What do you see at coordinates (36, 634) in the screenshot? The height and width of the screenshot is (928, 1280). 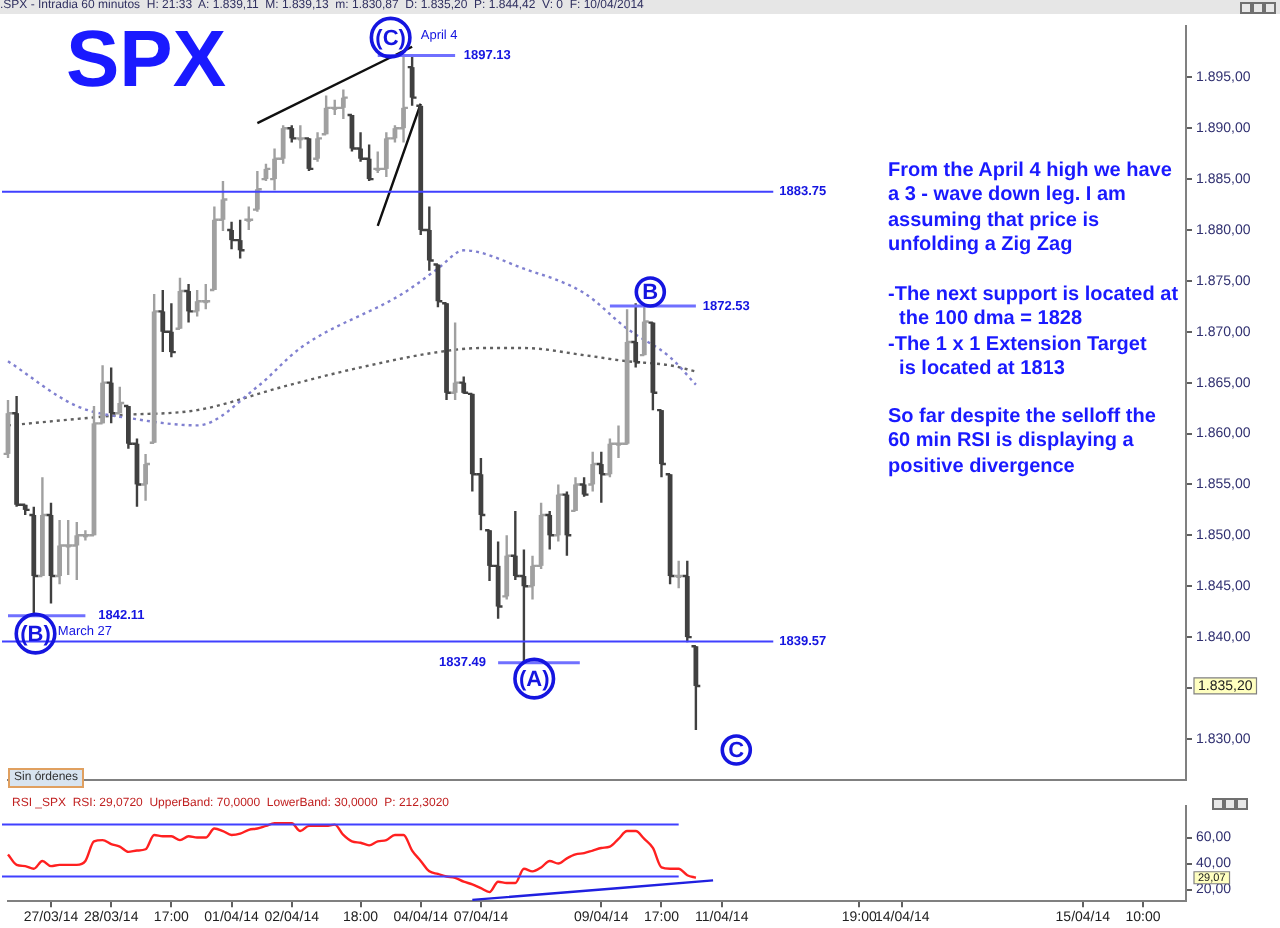 I see `annotation: (B)` at bounding box center [36, 634].